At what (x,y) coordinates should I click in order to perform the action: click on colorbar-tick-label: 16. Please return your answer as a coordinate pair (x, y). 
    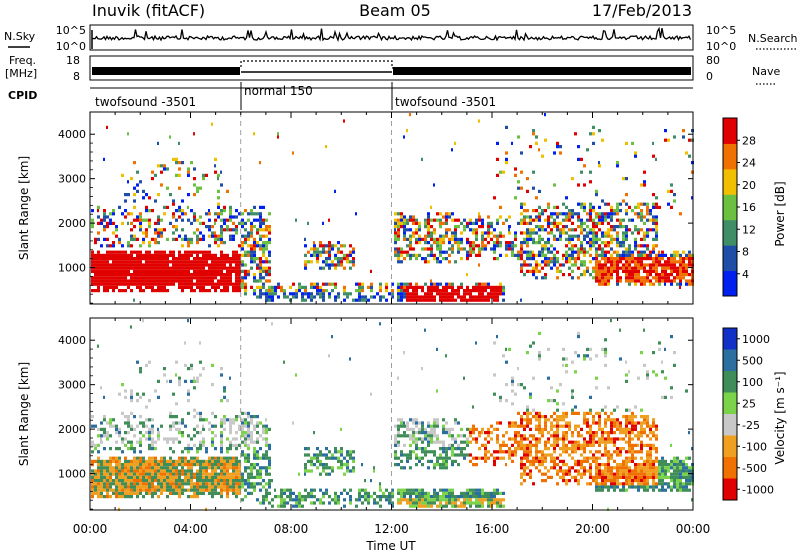
    Looking at the image, I should click on (749, 207).